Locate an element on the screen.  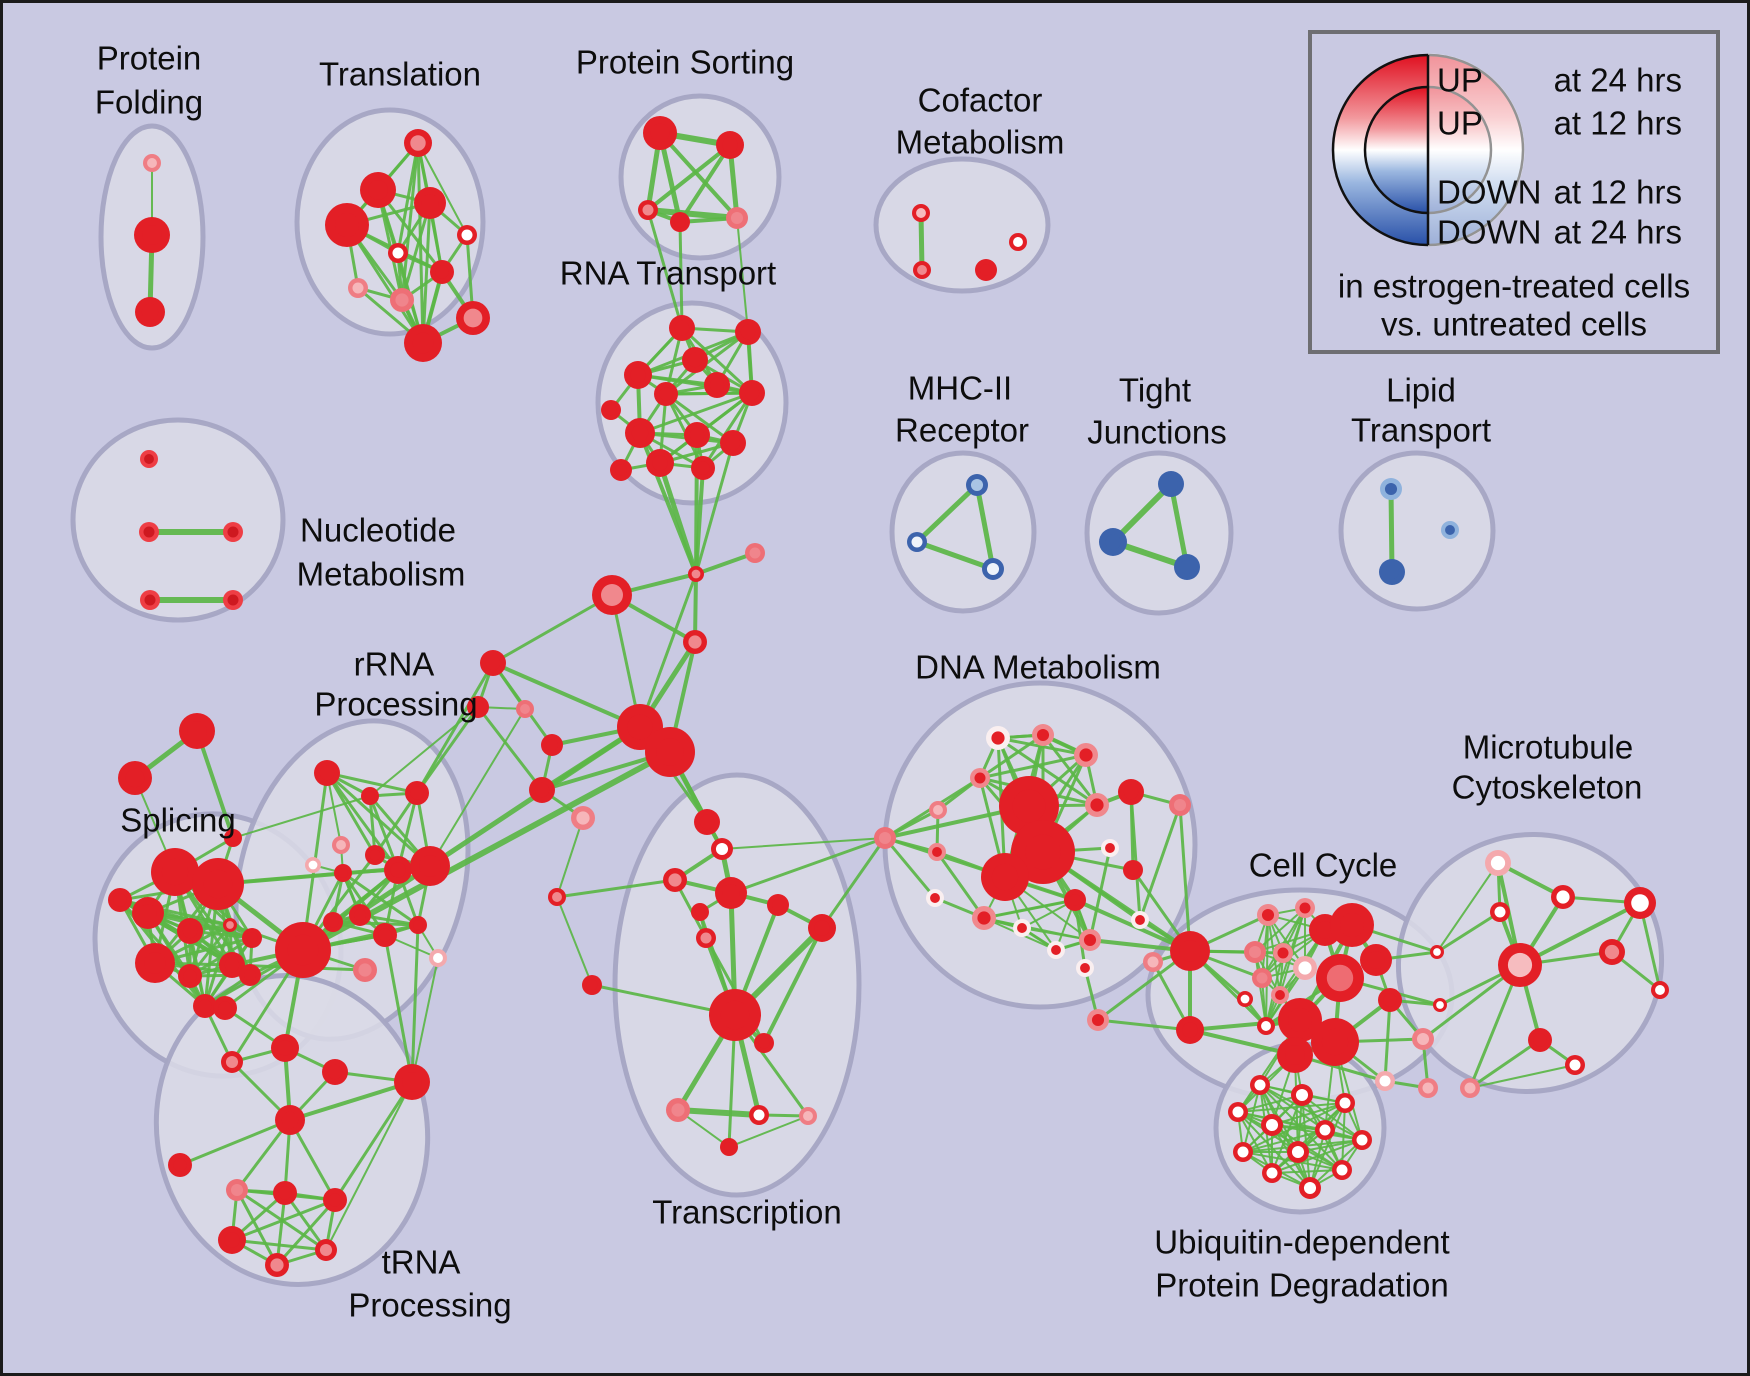
cluster-label-mhc-ii-receptor-line2: Receptor is located at coordinates (962, 430).